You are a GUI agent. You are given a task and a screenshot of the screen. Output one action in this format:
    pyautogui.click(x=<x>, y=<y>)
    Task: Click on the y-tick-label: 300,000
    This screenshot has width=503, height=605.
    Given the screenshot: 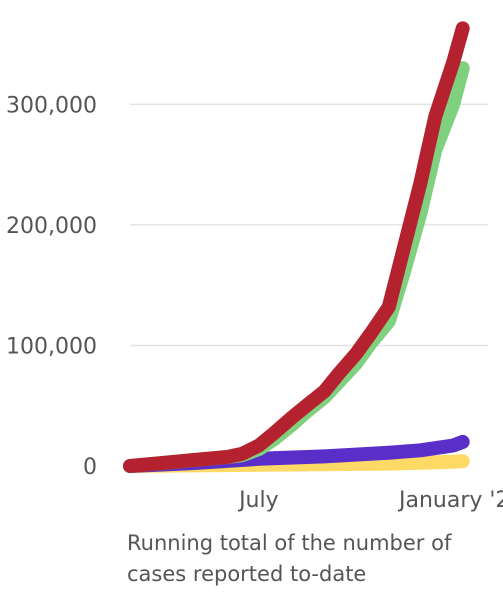 What is the action you would take?
    pyautogui.click(x=51, y=105)
    